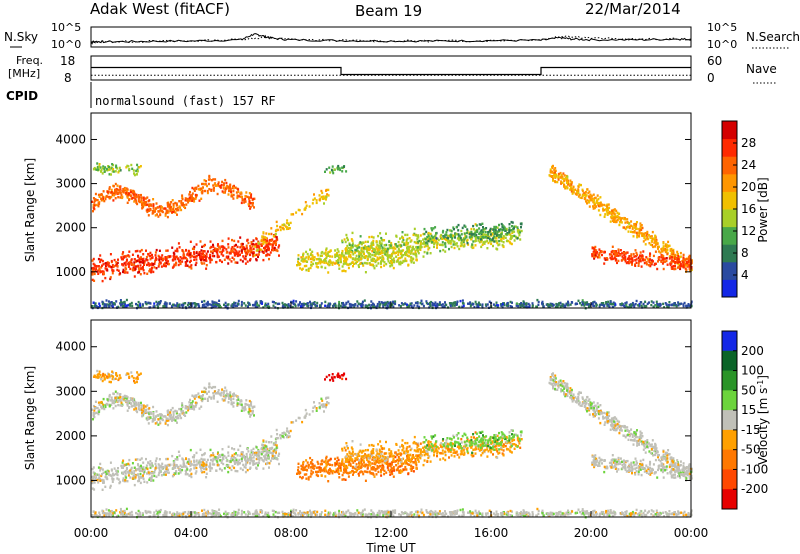  What do you see at coordinates (748, 410) in the screenshot?
I see `velocity-colorbar-tick: 15` at bounding box center [748, 410].